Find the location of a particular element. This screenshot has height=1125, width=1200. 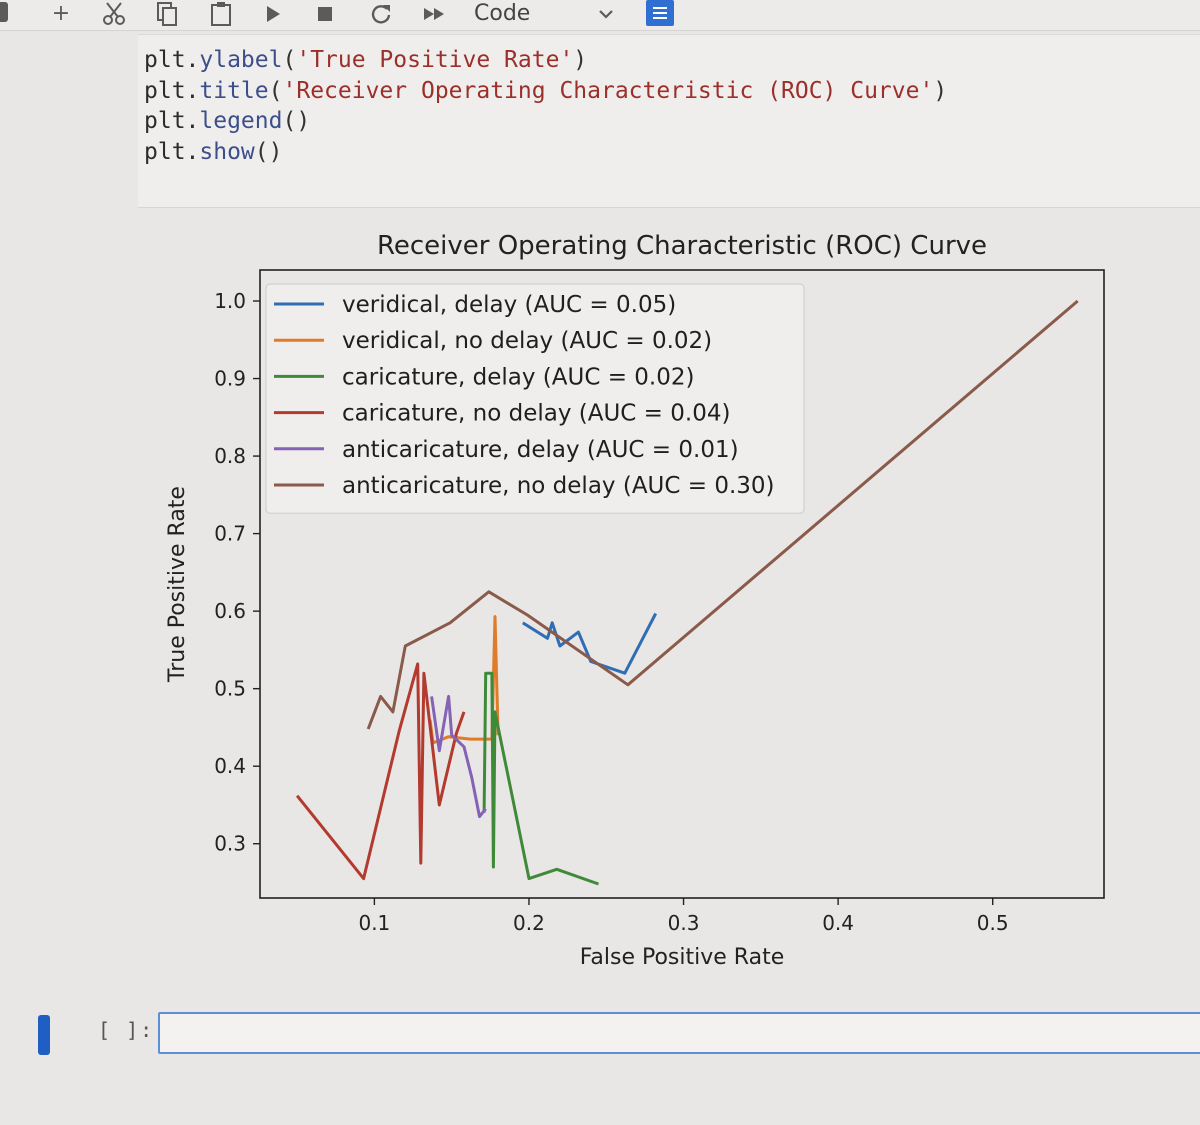

y-tick-label: 0.6 is located at coordinates (230, 611).